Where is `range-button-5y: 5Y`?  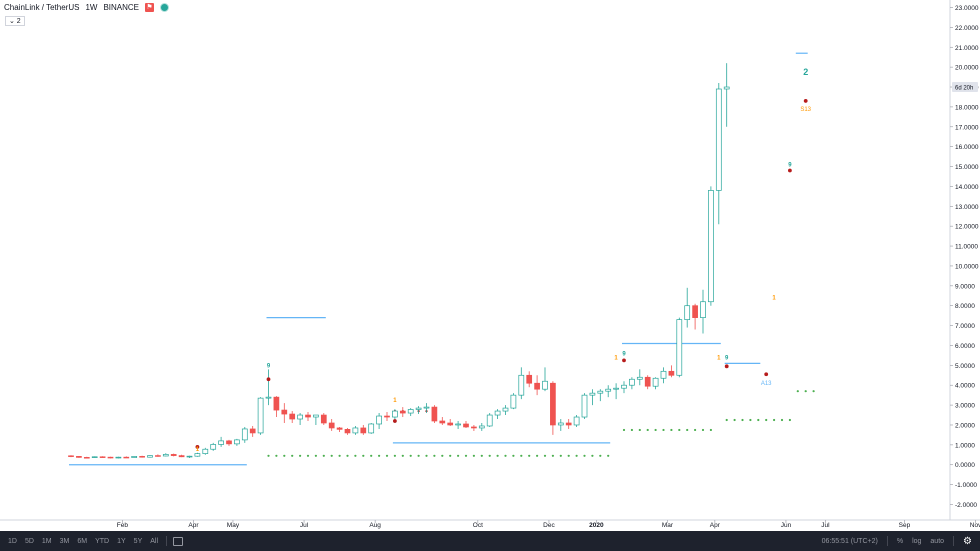 range-button-5y: 5Y is located at coordinates (138, 541).